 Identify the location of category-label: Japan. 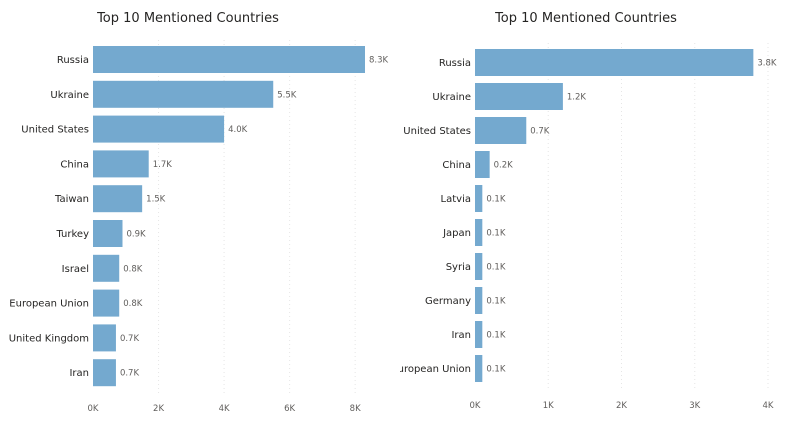
(456, 233).